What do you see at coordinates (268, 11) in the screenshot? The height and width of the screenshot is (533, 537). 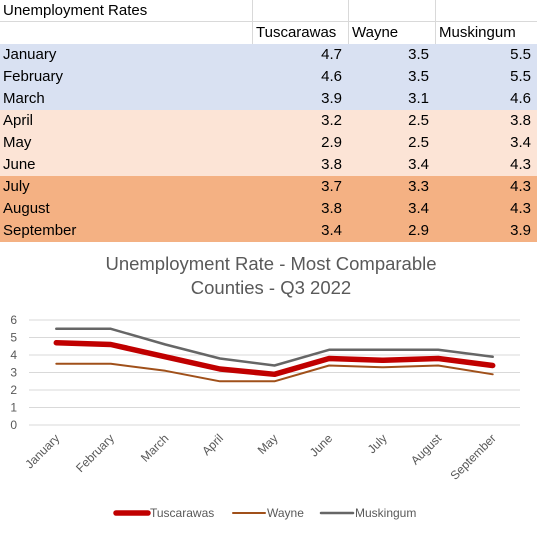 I see `title-row: Unemployment Rates` at bounding box center [268, 11].